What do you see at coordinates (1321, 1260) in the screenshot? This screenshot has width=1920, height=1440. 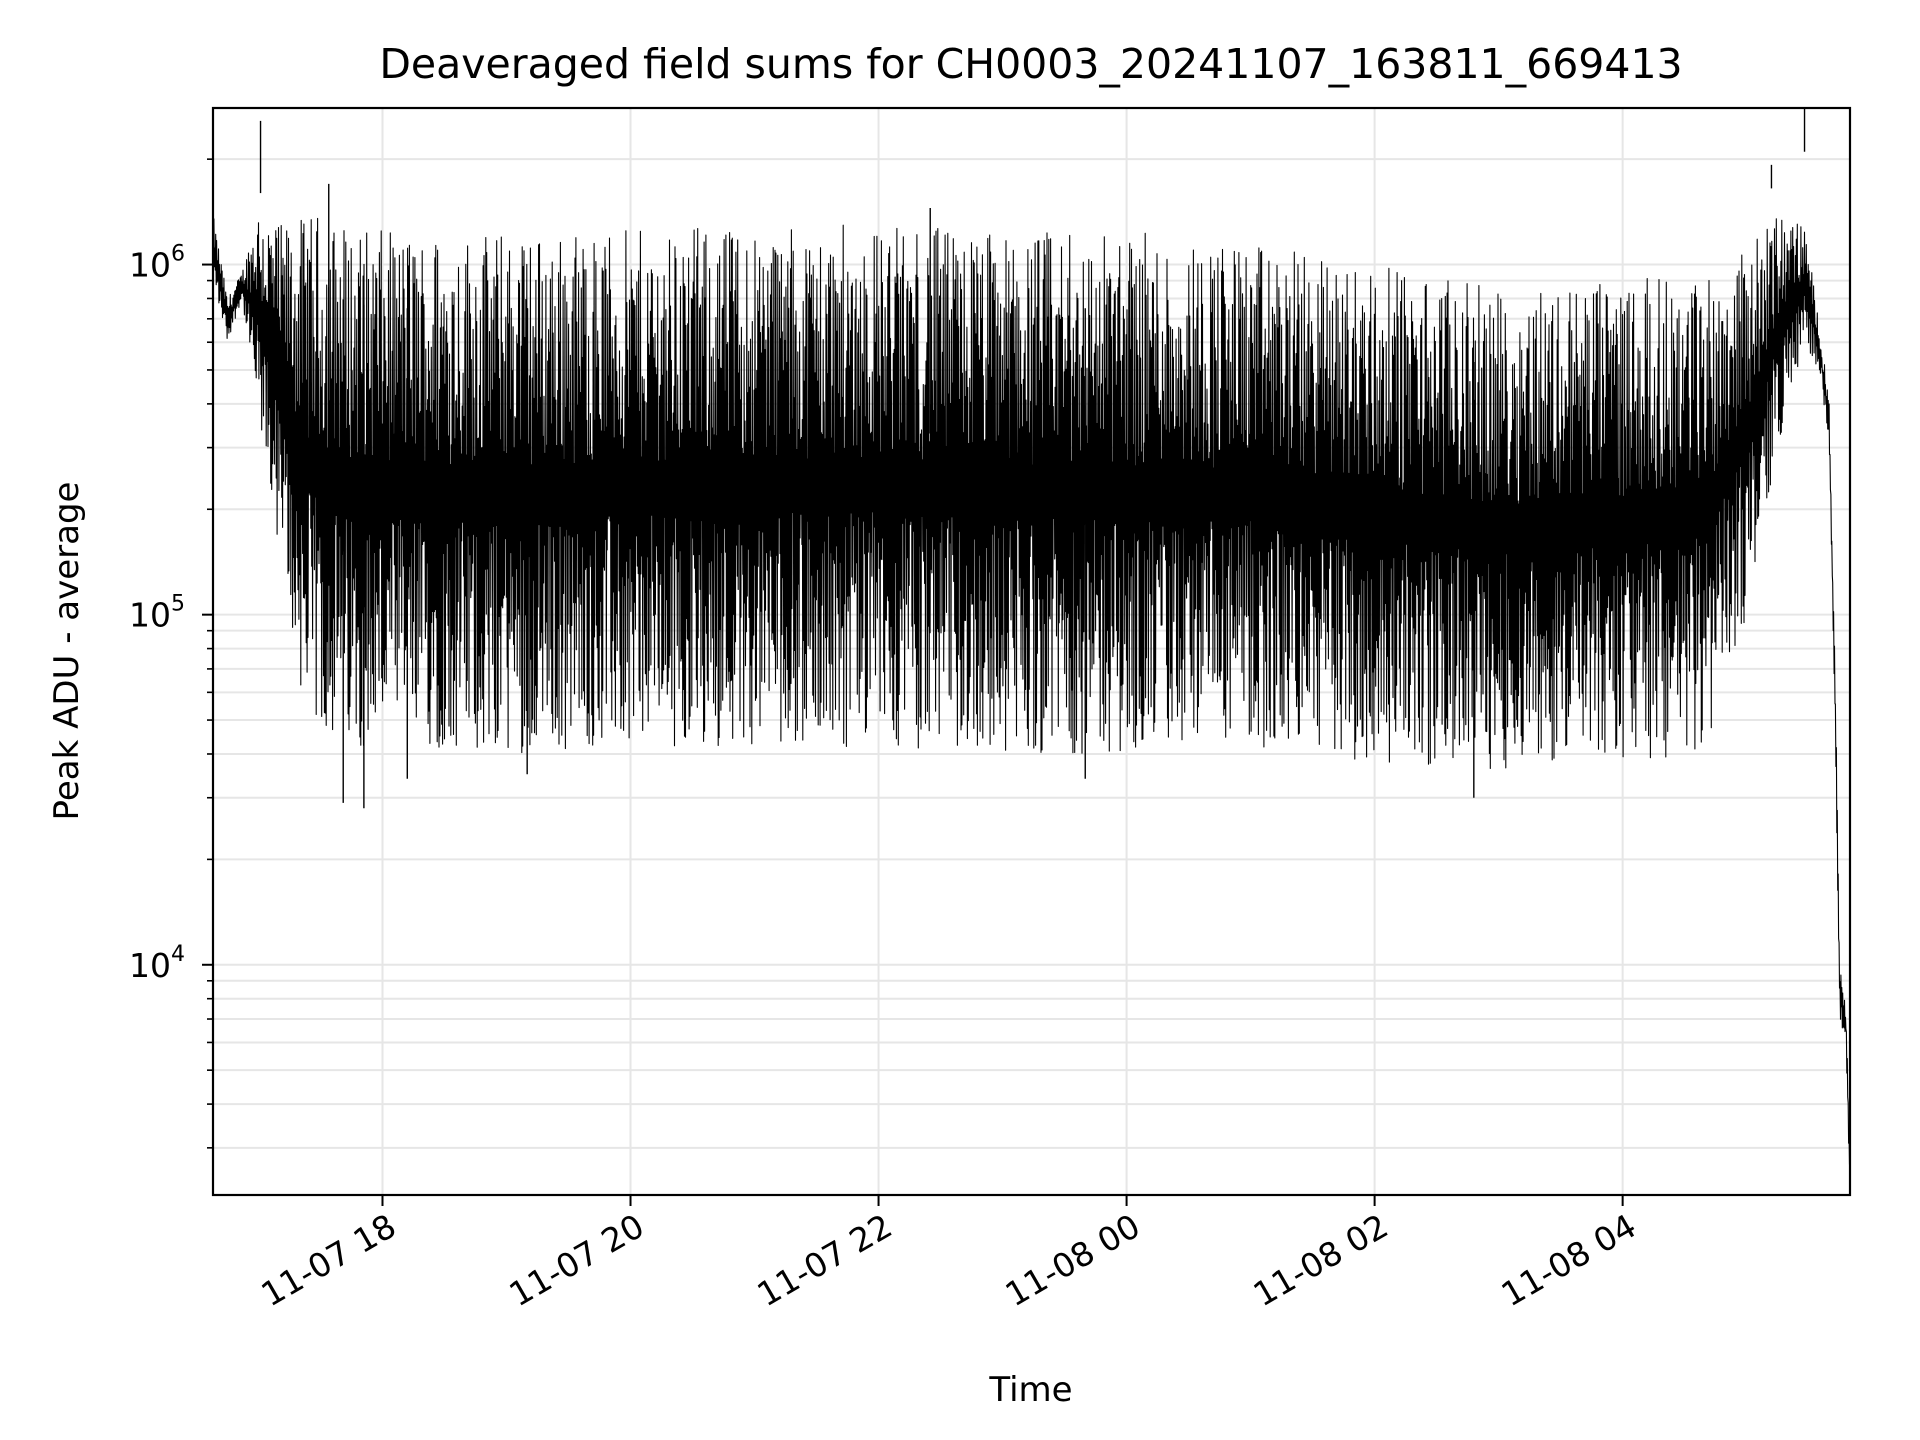 I see `x-tick-label: 11-08 02` at bounding box center [1321, 1260].